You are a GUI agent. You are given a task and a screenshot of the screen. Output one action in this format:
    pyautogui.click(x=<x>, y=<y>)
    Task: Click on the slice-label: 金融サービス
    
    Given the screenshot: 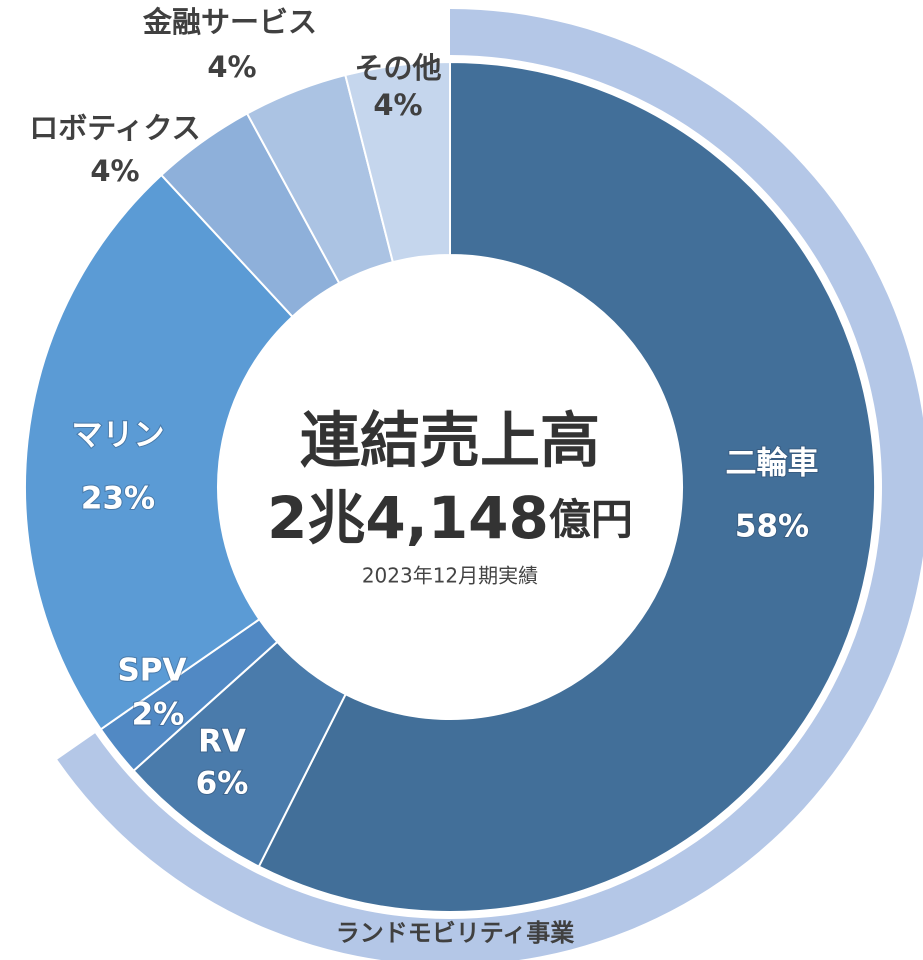 What is the action you would take?
    pyautogui.click(x=229, y=22)
    